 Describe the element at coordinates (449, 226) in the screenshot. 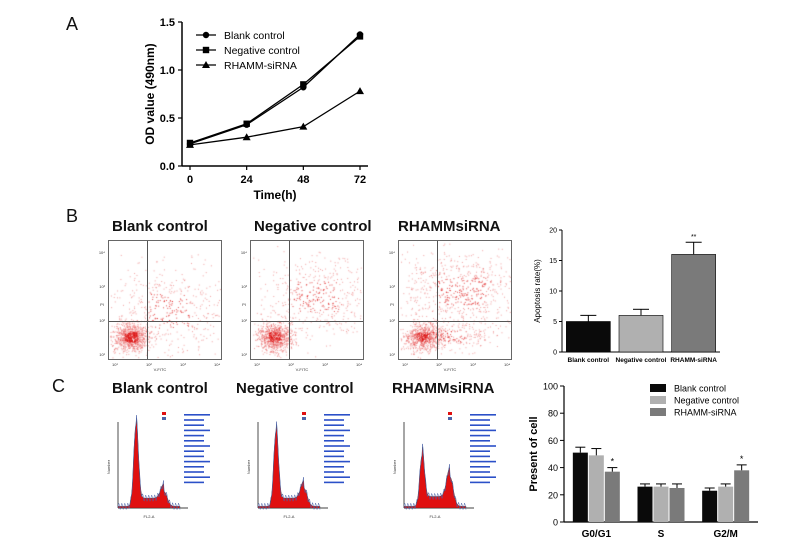

I see `flow-title-rhamm: RHAMMsiRNA` at that location.